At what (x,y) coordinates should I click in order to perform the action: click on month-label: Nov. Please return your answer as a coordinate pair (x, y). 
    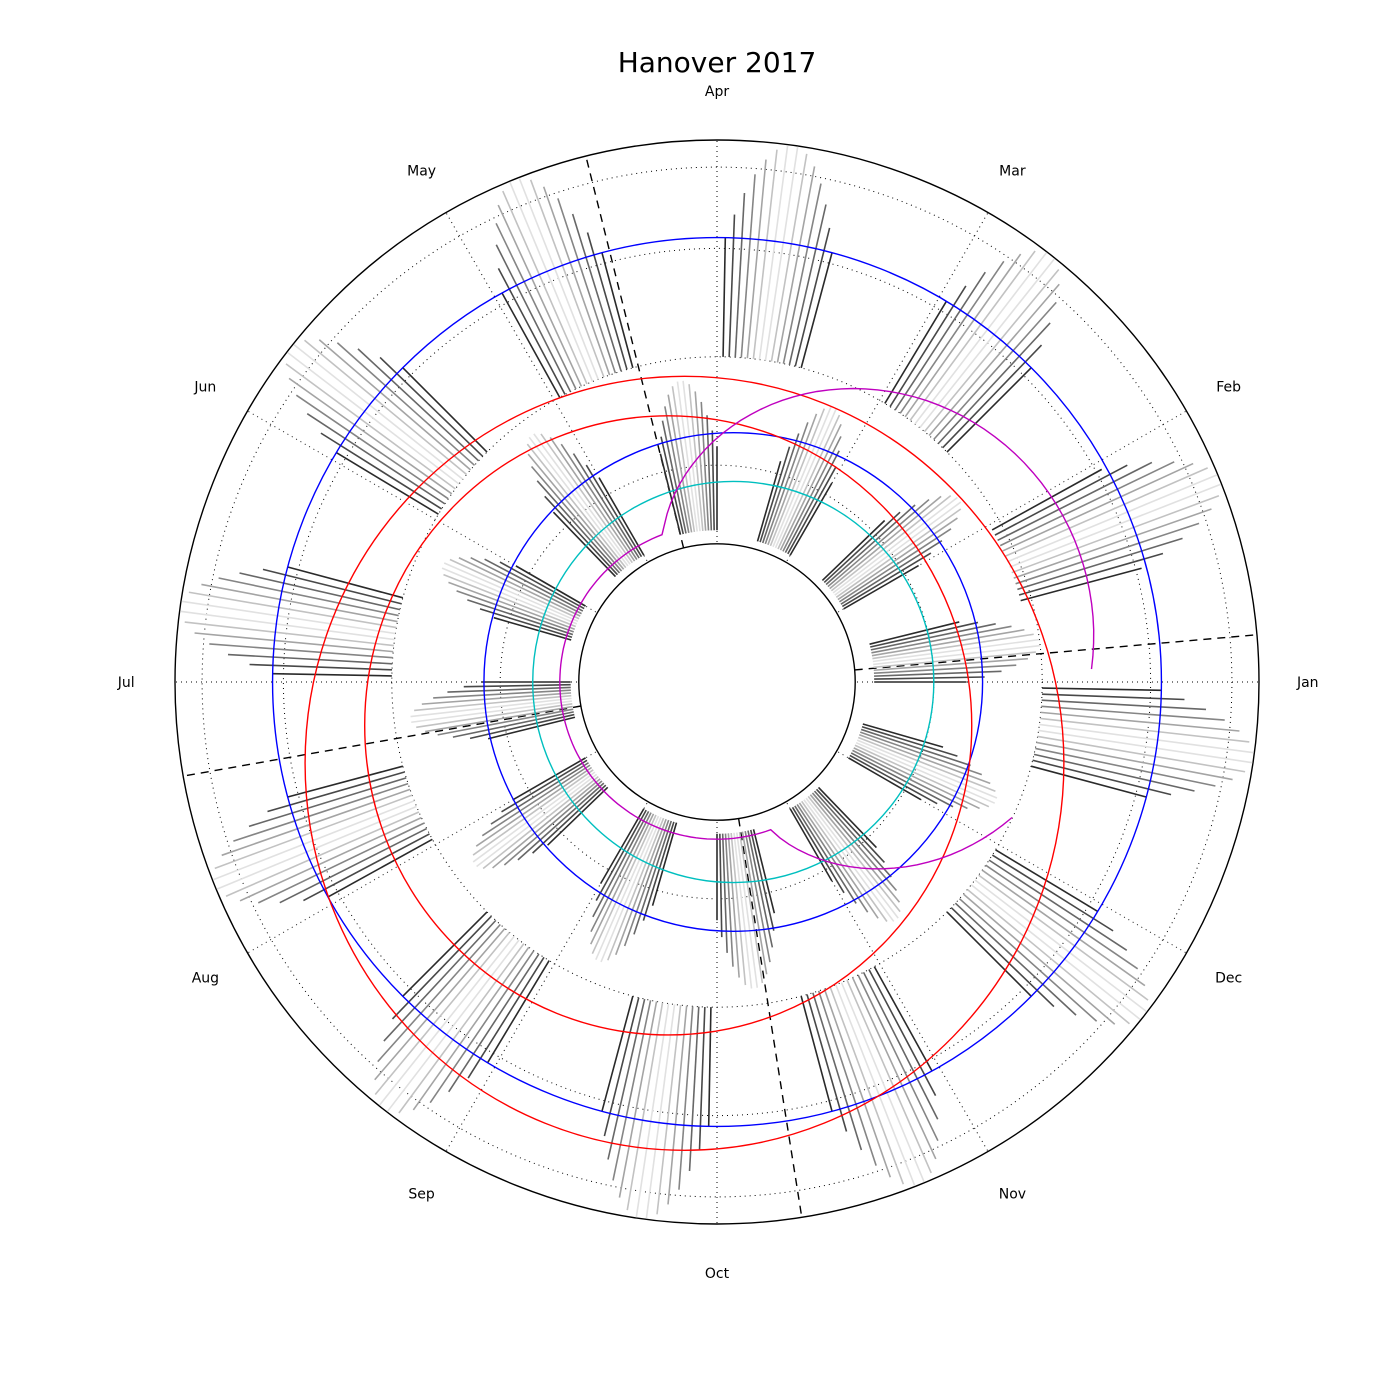
    Looking at the image, I should click on (1012, 1195).